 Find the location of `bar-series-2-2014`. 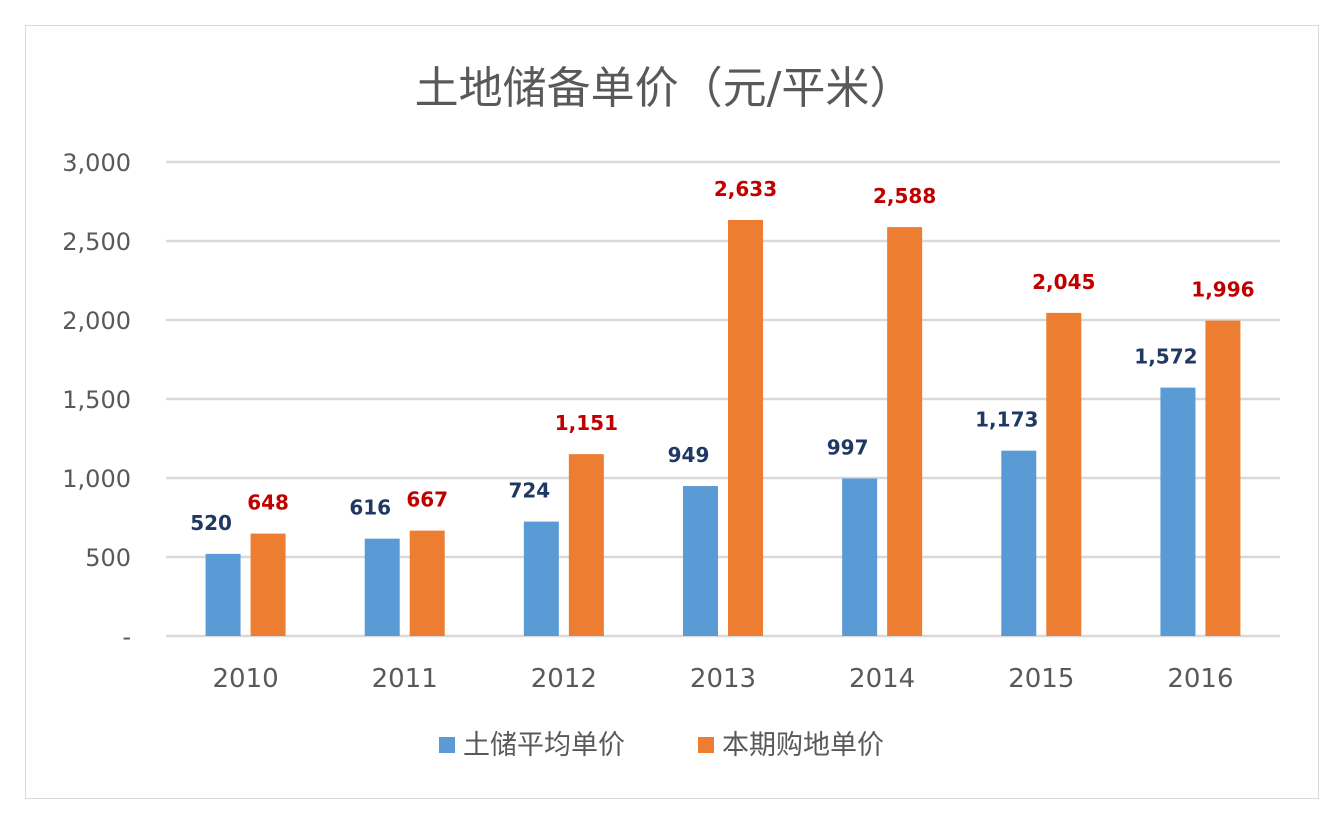

bar-series-2-2014 is located at coordinates (905, 431).